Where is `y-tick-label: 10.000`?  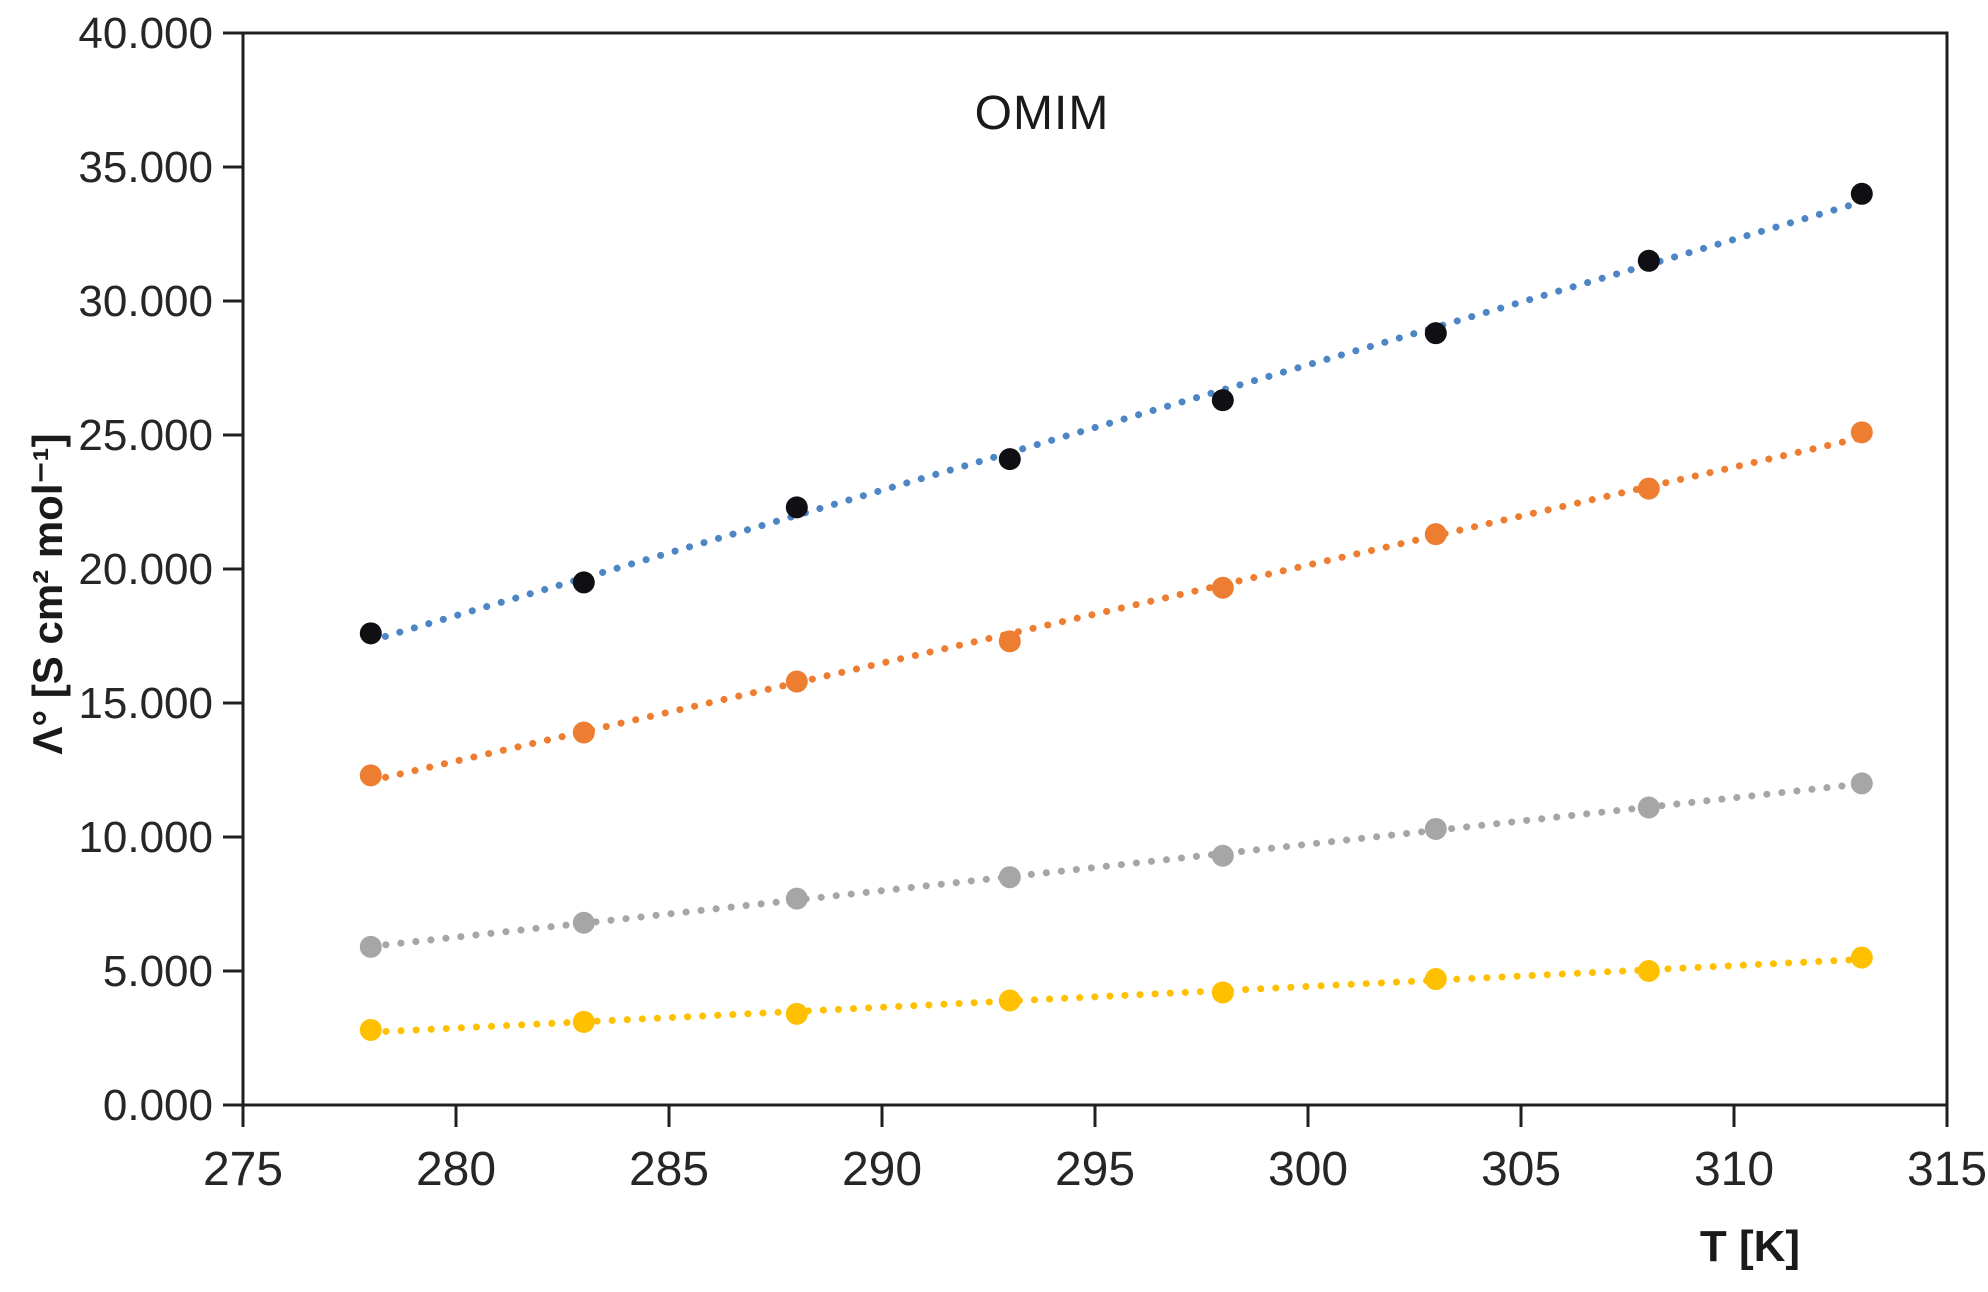
y-tick-label: 10.000 is located at coordinates (145, 837).